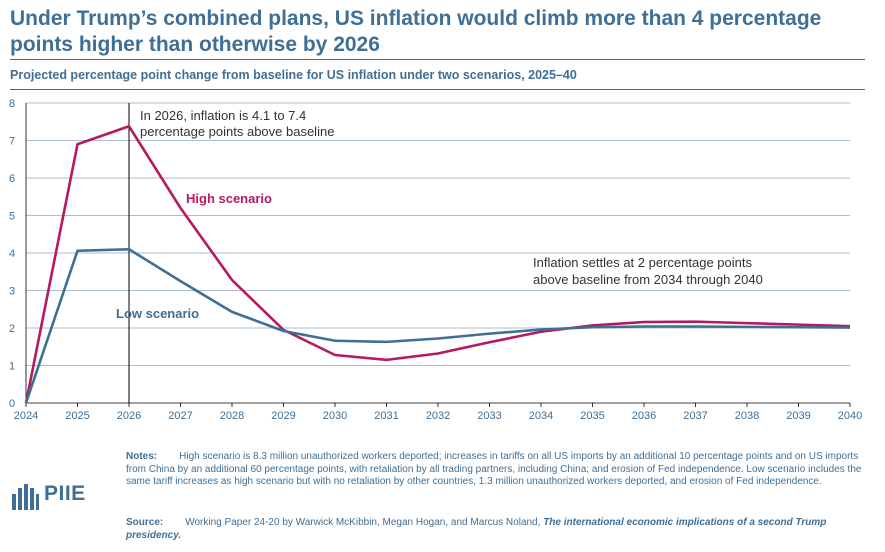 The width and height of the screenshot is (885, 552). Describe the element at coordinates (65, 493) in the screenshot. I see `piie-logo-text: PIIE` at that location.